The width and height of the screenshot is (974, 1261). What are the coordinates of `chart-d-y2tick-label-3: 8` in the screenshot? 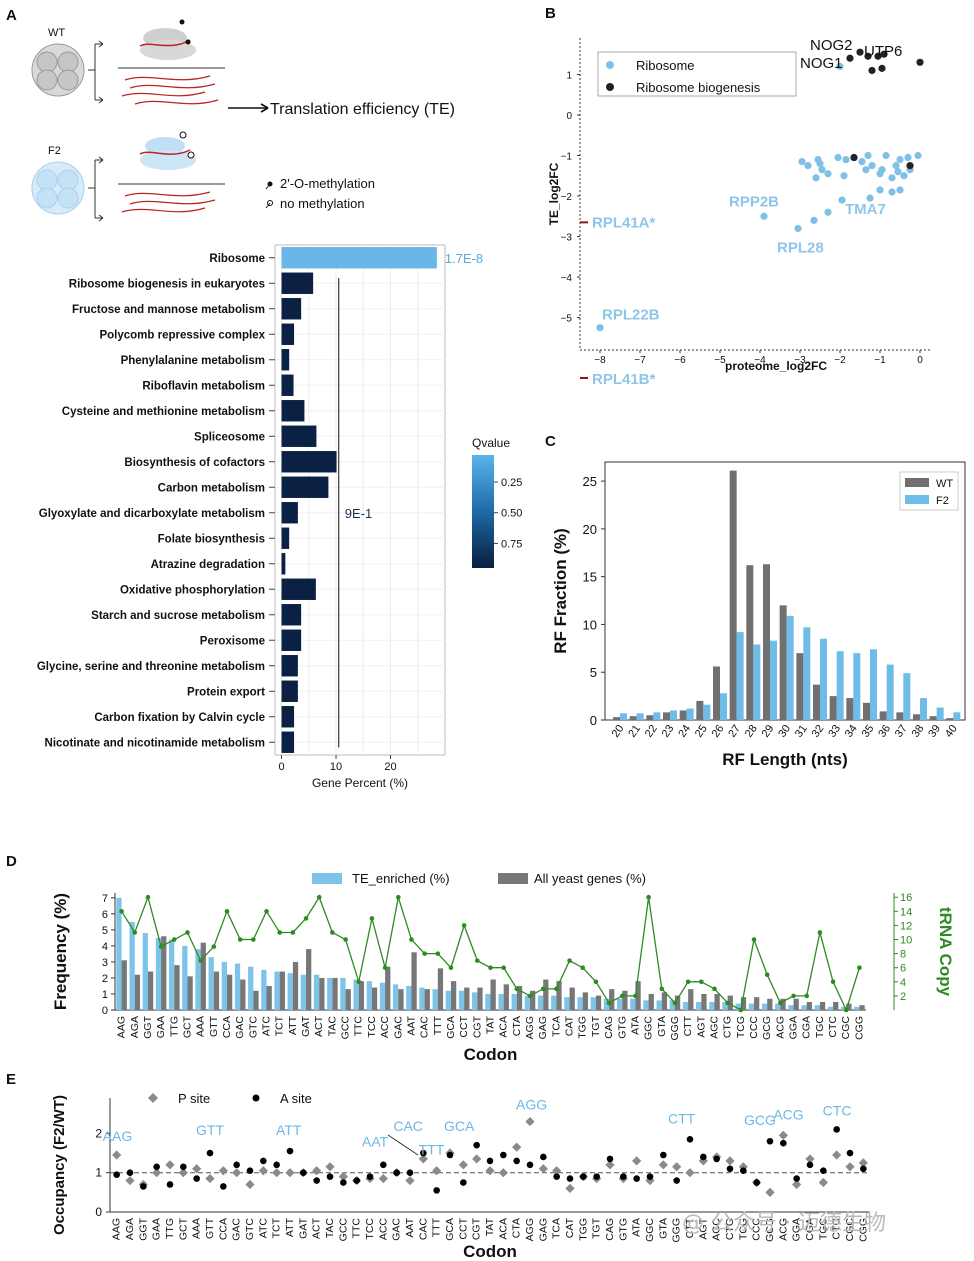 It's located at (903, 955).